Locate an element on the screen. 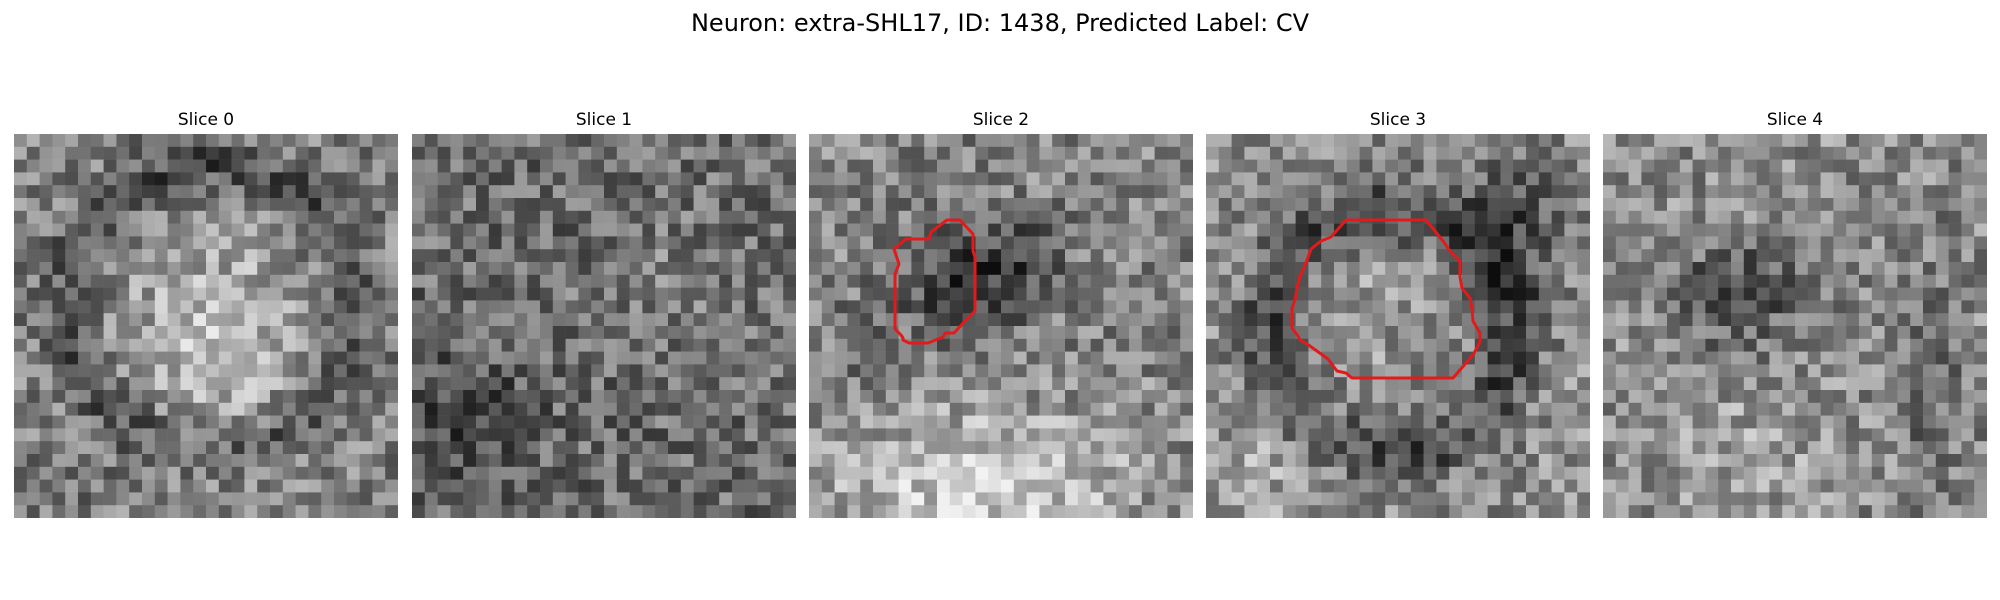  slice-title-4: Slice 4 is located at coordinates (1795, 120).